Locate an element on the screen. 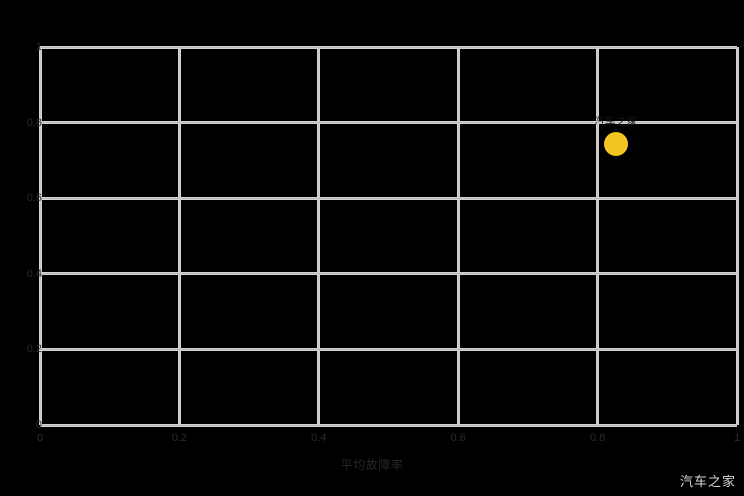 The image size is (744, 496). x-tick-label: 0.8 is located at coordinates (597, 438).